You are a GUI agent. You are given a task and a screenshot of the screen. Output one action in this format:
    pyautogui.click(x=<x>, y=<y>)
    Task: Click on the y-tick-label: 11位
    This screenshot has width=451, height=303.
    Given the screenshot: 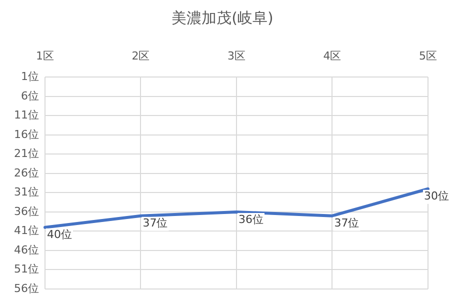 What is the action you would take?
    pyautogui.click(x=26, y=115)
    